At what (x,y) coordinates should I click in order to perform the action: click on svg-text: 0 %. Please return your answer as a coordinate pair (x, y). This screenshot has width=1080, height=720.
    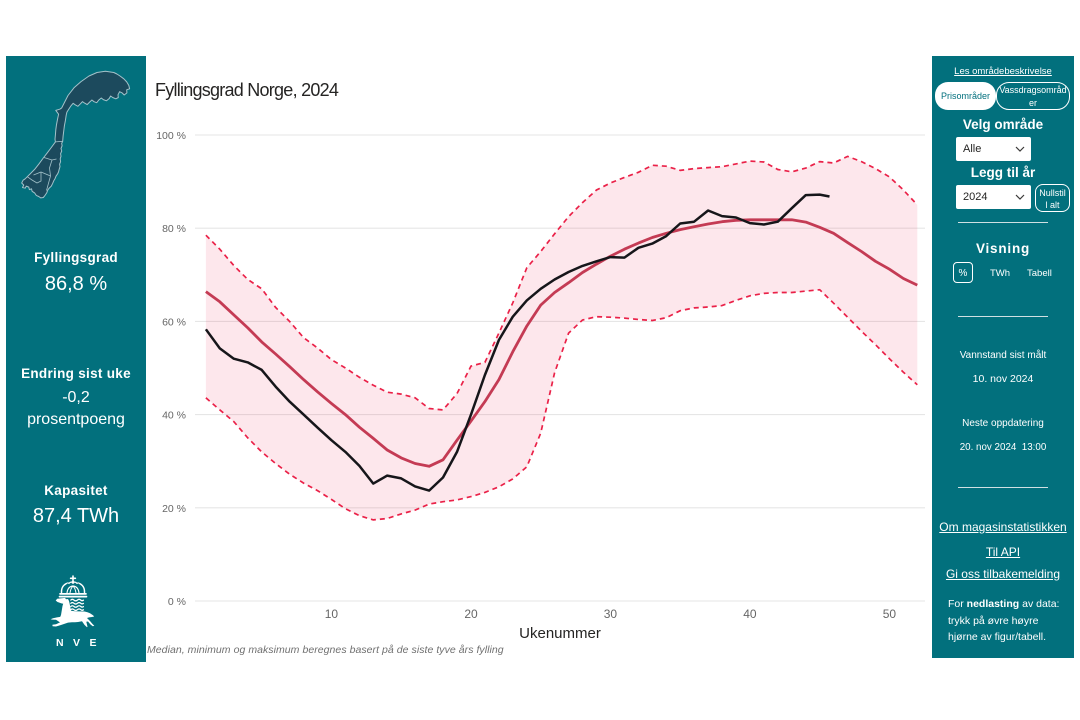
    Looking at the image, I should click on (177, 602).